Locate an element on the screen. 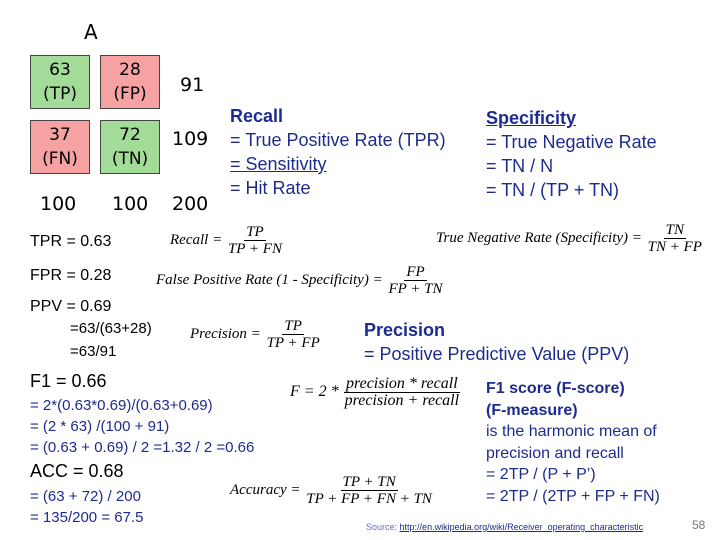 This screenshot has width=720, height=540. precision-def-title: Precision is located at coordinates (405, 330).